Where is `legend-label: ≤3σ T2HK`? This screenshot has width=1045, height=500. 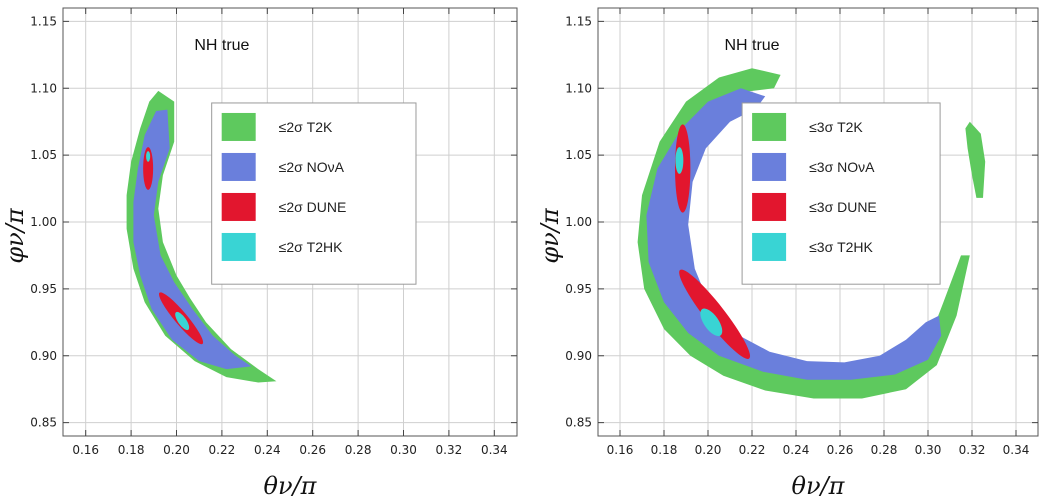 legend-label: ≤3σ T2HK is located at coordinates (841, 247).